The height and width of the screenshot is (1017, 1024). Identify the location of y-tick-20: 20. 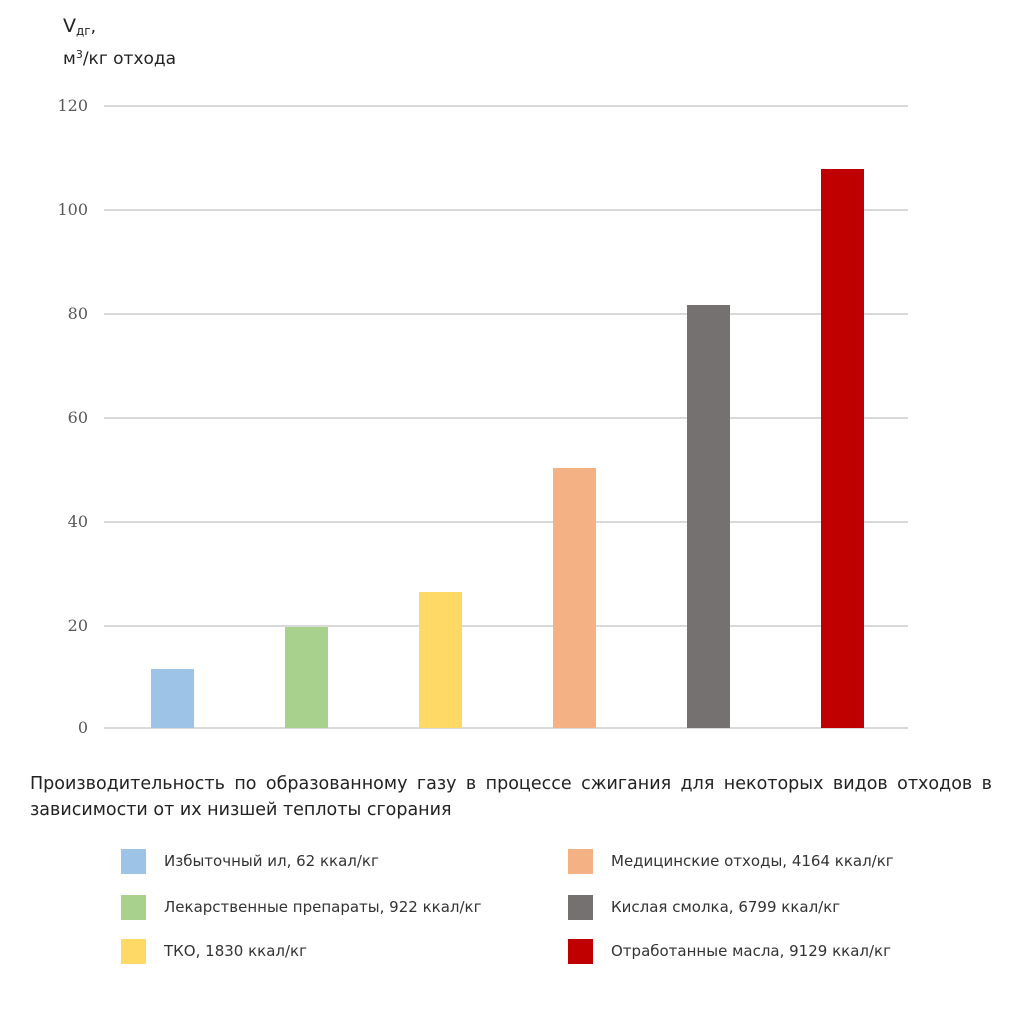
(77, 625).